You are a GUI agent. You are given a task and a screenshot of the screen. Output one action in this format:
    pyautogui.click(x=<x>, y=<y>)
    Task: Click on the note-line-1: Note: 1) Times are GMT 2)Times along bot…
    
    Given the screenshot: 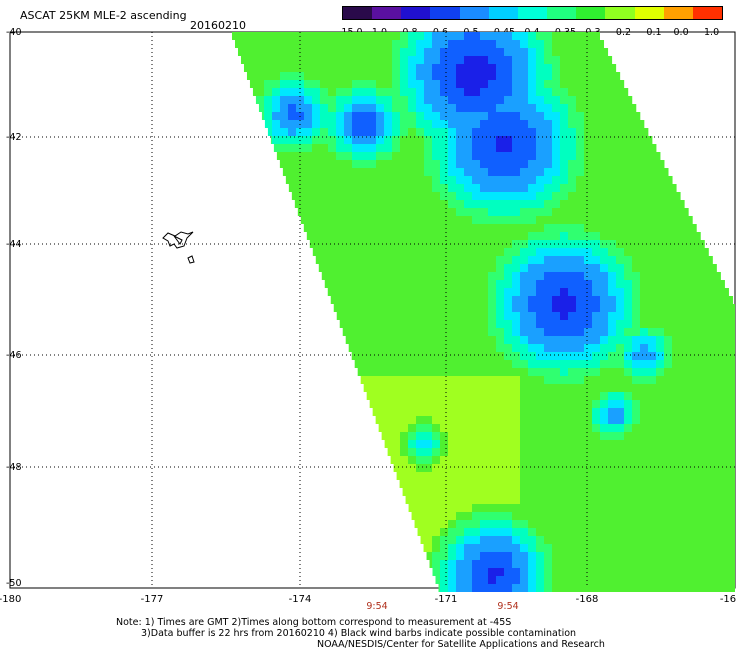 What is the action you would take?
    pyautogui.click(x=314, y=622)
    